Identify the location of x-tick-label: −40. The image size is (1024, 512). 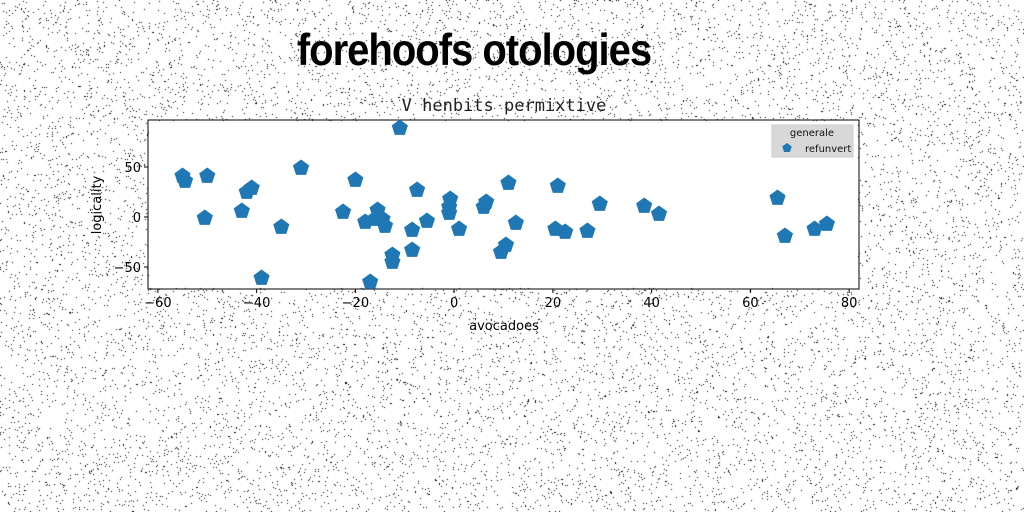
(256, 303).